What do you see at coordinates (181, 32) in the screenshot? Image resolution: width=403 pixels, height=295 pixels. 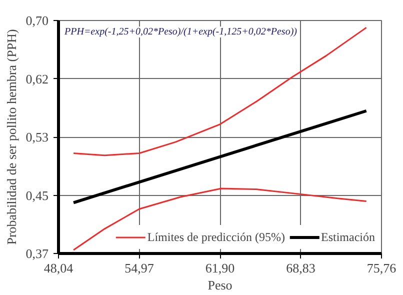 I see `annotation: PPH=exp(-1,25+0,02*Peso)/(1+exp(-1,125+0,02*Peso))` at bounding box center [181, 32].